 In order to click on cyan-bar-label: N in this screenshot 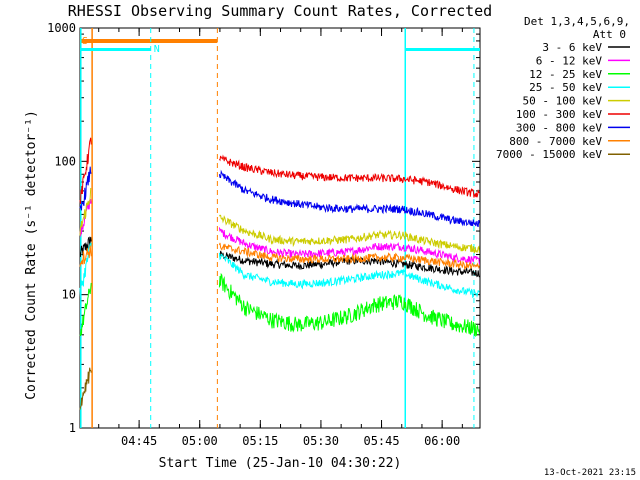, I will do `click(157, 49)`.